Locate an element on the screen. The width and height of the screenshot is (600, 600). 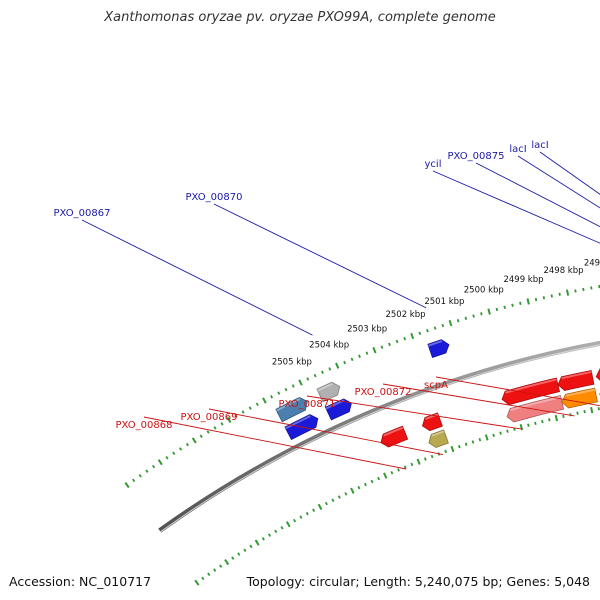
gene-label: PXO_00869 is located at coordinates (209, 417).